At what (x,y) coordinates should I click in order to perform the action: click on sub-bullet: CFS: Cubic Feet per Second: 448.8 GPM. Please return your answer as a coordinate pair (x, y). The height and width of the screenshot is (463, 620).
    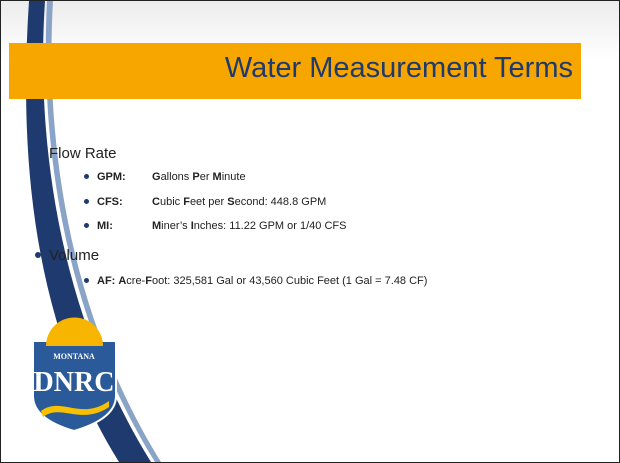
    Looking at the image, I should click on (205, 202).